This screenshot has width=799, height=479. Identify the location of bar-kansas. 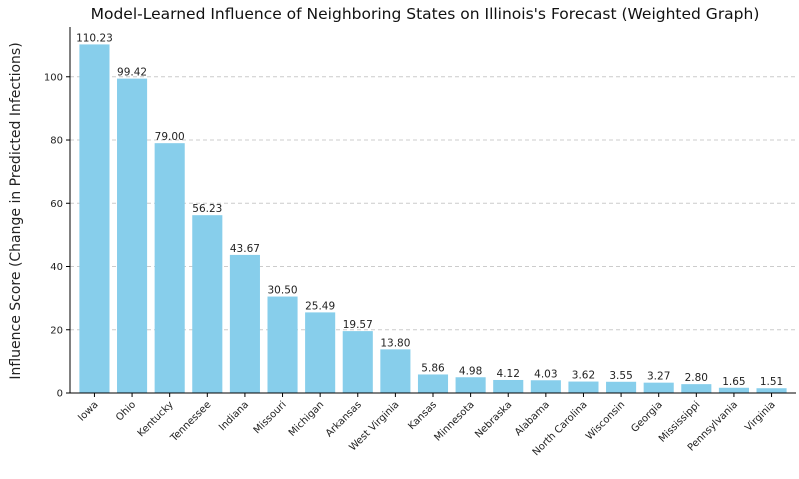
(433, 383).